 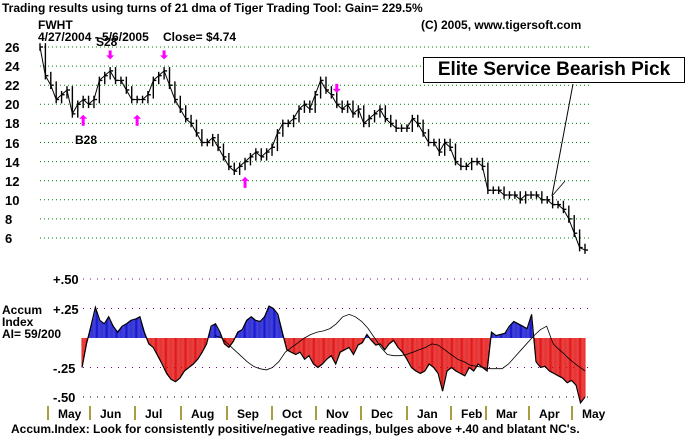 I want to click on accum-tick-label: -.50, so click(x=64, y=397).